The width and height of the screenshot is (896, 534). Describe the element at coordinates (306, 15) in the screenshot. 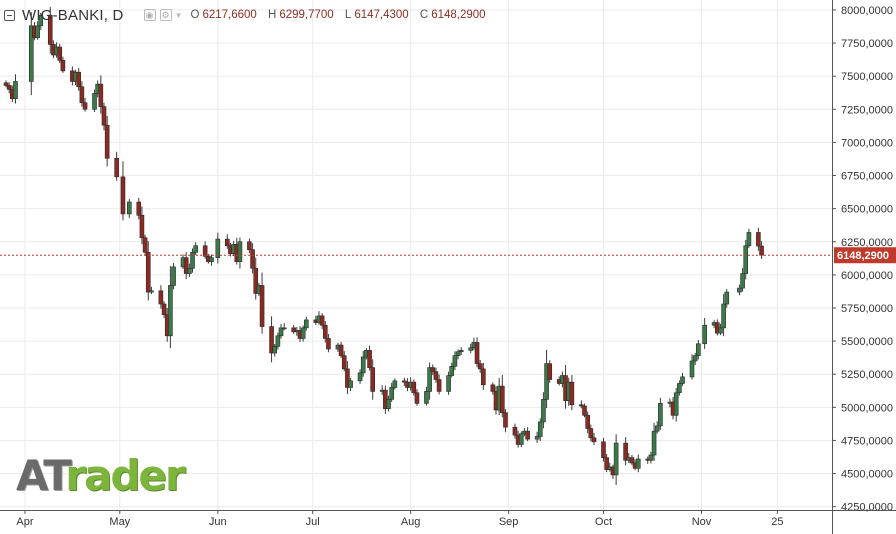

I see `high-value: 6299,7700` at that location.